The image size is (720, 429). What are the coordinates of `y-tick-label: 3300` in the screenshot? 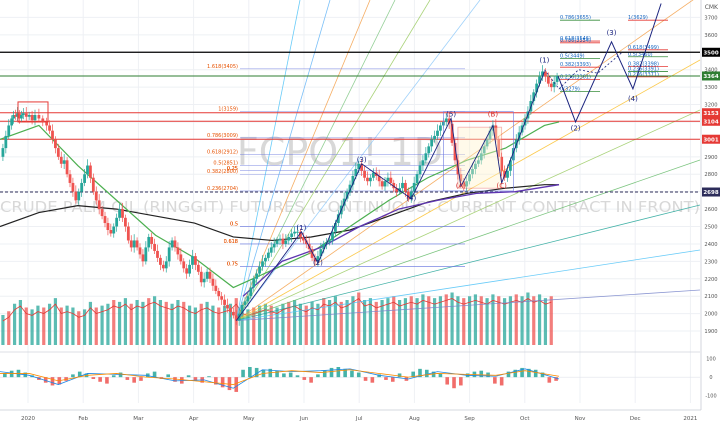 It's located at (710, 88).